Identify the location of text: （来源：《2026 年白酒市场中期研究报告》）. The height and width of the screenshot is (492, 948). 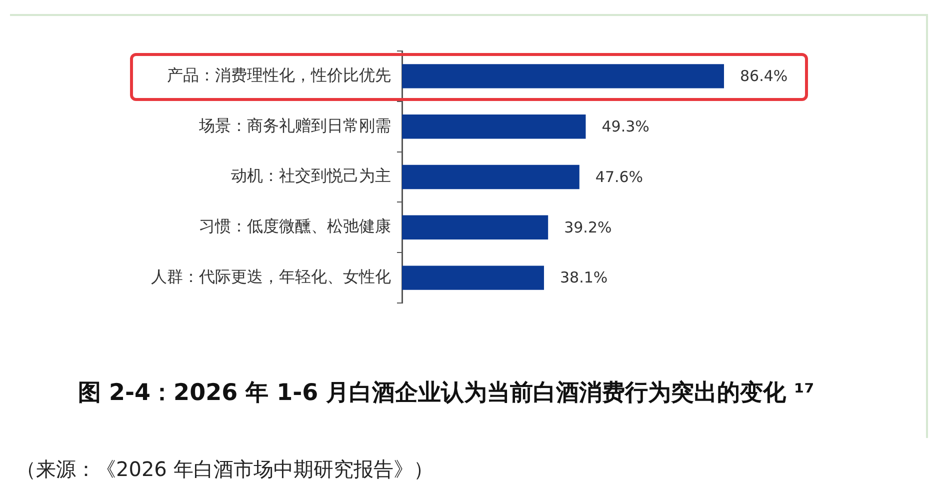
(225, 469).